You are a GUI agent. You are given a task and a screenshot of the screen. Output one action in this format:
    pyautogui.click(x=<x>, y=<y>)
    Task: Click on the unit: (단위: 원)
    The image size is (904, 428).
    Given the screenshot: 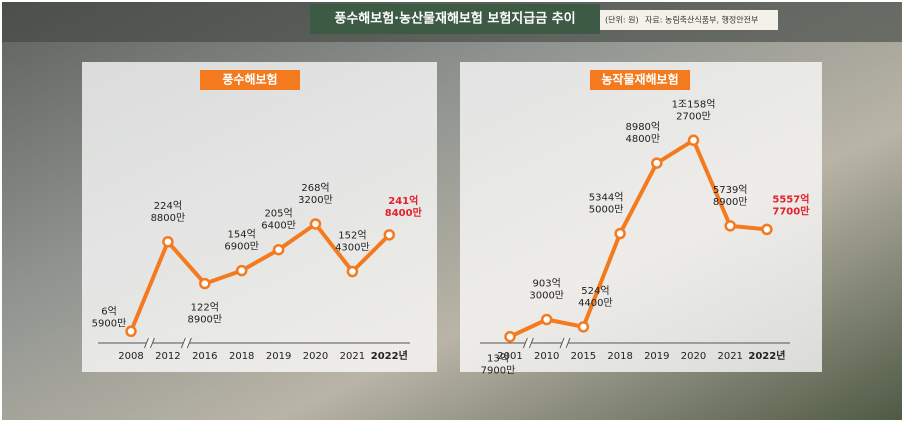 What is the action you would take?
    pyautogui.click(x=622, y=20)
    